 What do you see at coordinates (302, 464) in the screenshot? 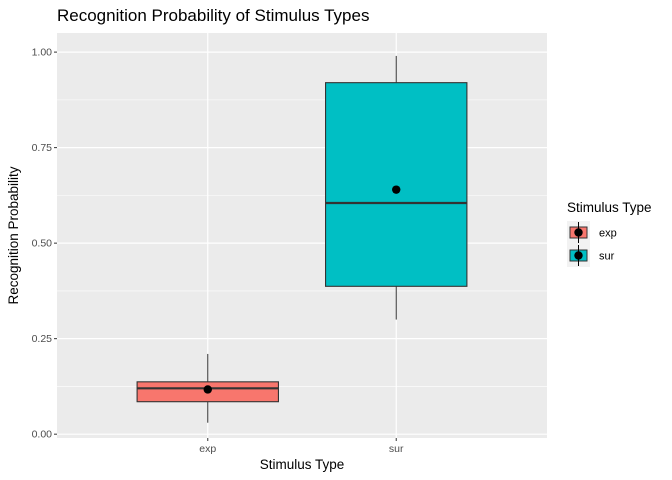
I see `x-axis-title: Stimulus Type` at bounding box center [302, 464].